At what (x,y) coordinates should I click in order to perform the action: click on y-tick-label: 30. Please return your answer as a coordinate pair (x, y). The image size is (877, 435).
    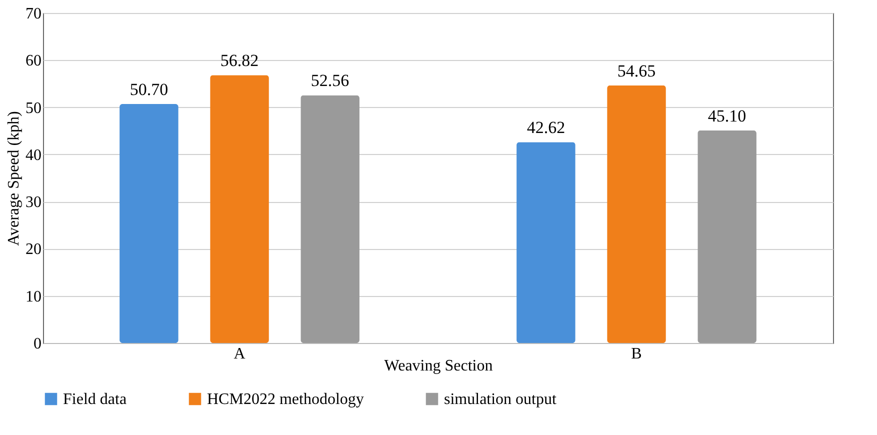
    Looking at the image, I should click on (34, 203).